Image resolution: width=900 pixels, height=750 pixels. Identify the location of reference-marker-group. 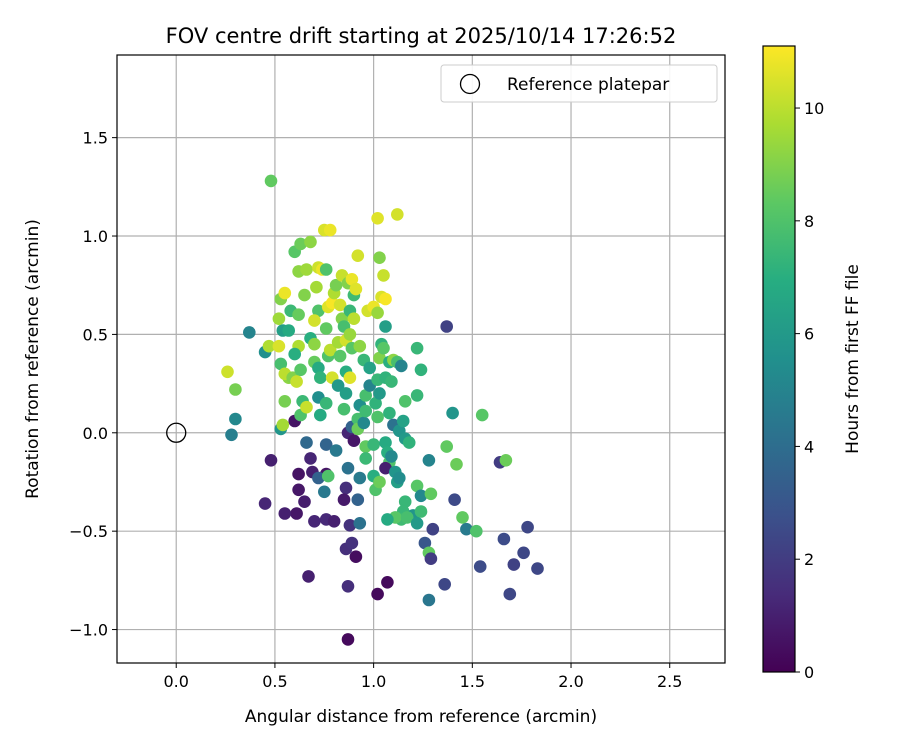
(176, 432).